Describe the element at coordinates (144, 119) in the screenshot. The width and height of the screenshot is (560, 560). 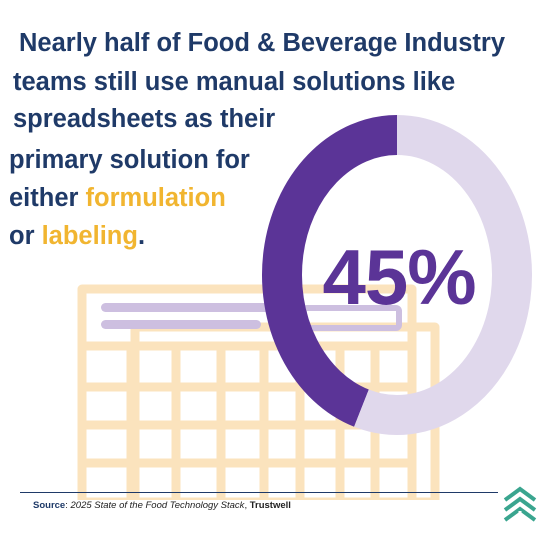
I see `headline-line-3: spreadsheets as their` at that location.